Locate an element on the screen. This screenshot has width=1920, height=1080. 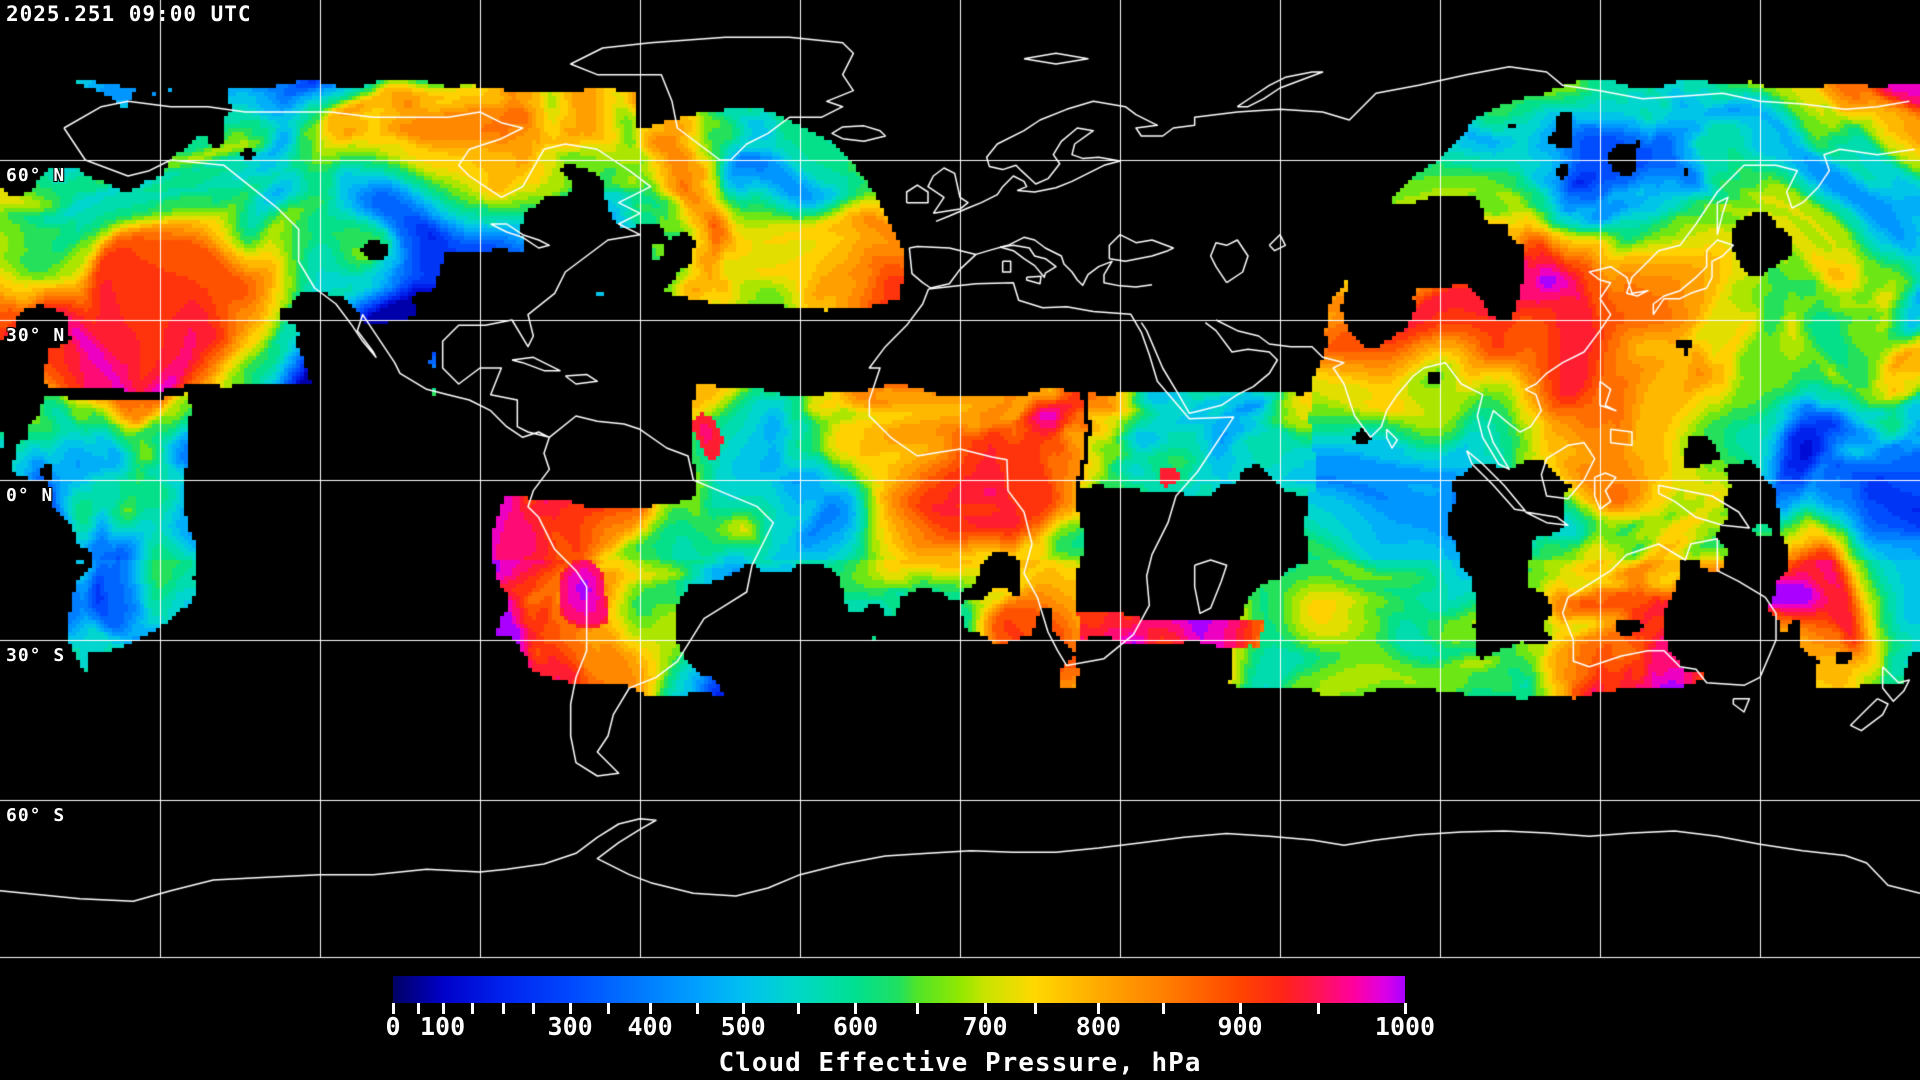
colorbar-gradient is located at coordinates (899, 989).